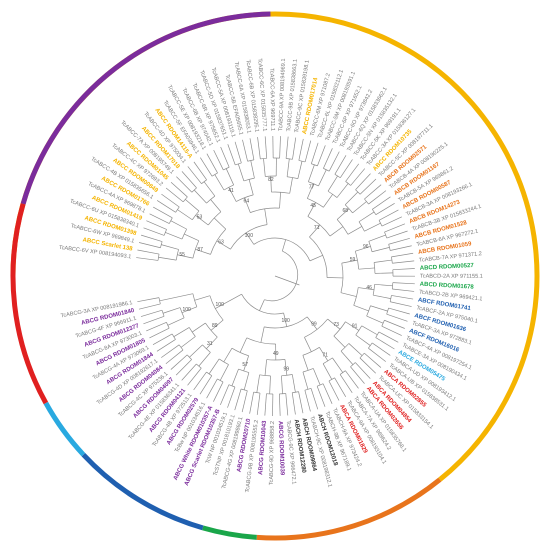 This screenshot has height=554, width=550. Describe the element at coordinates (182, 255) in the screenshot. I see `bootstrap-value: 55` at that location.